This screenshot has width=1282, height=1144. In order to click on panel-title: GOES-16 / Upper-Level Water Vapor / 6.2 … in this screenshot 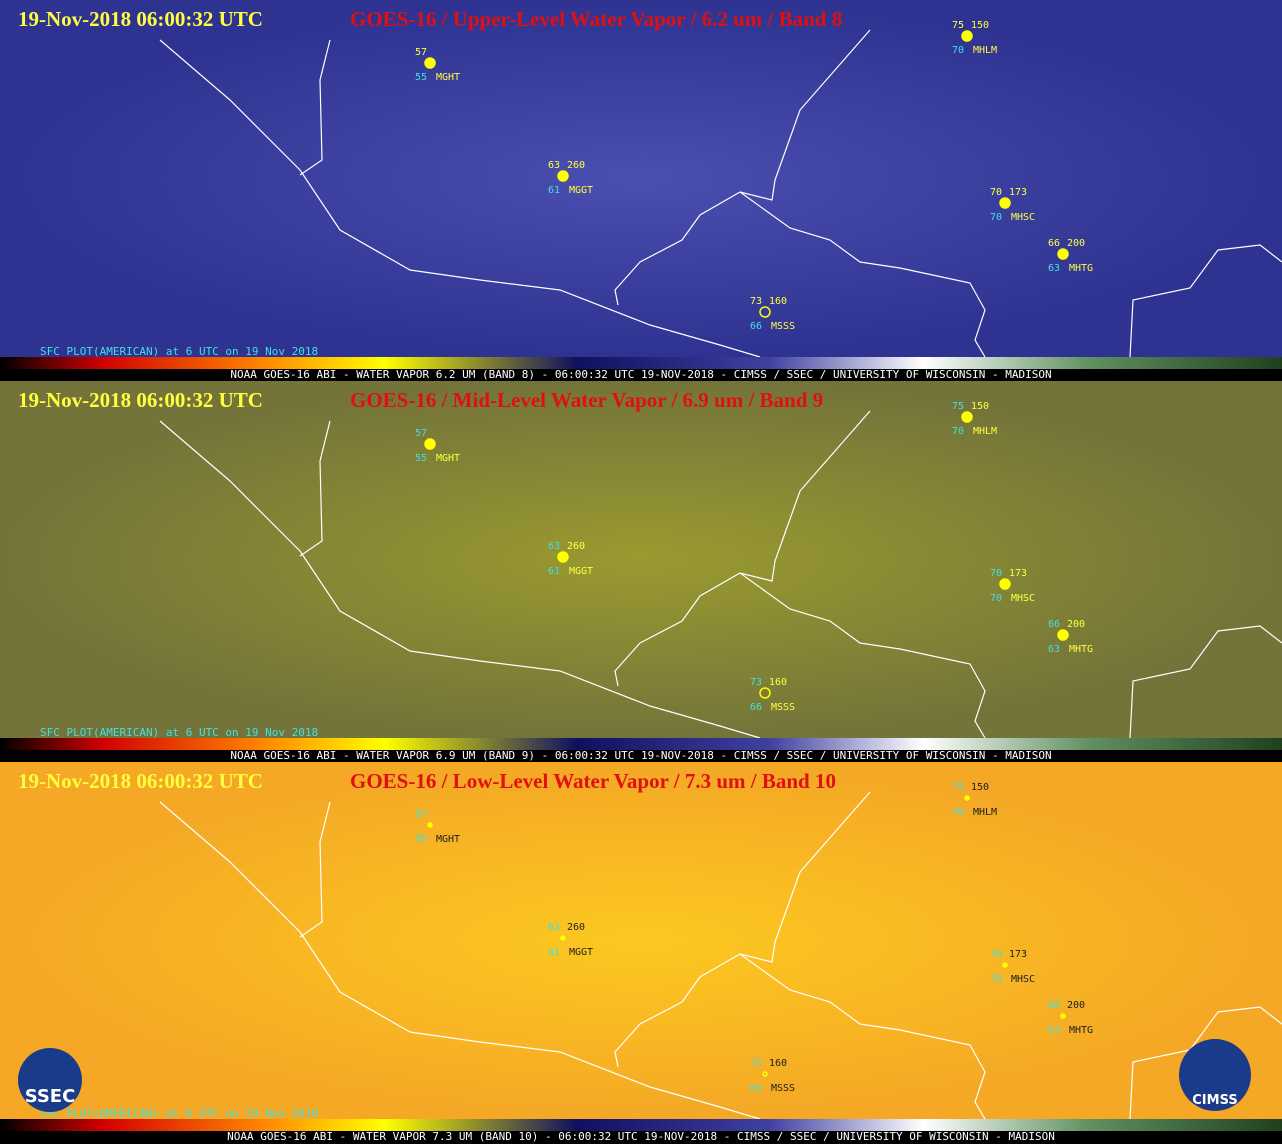, I will do `click(596, 19)`.